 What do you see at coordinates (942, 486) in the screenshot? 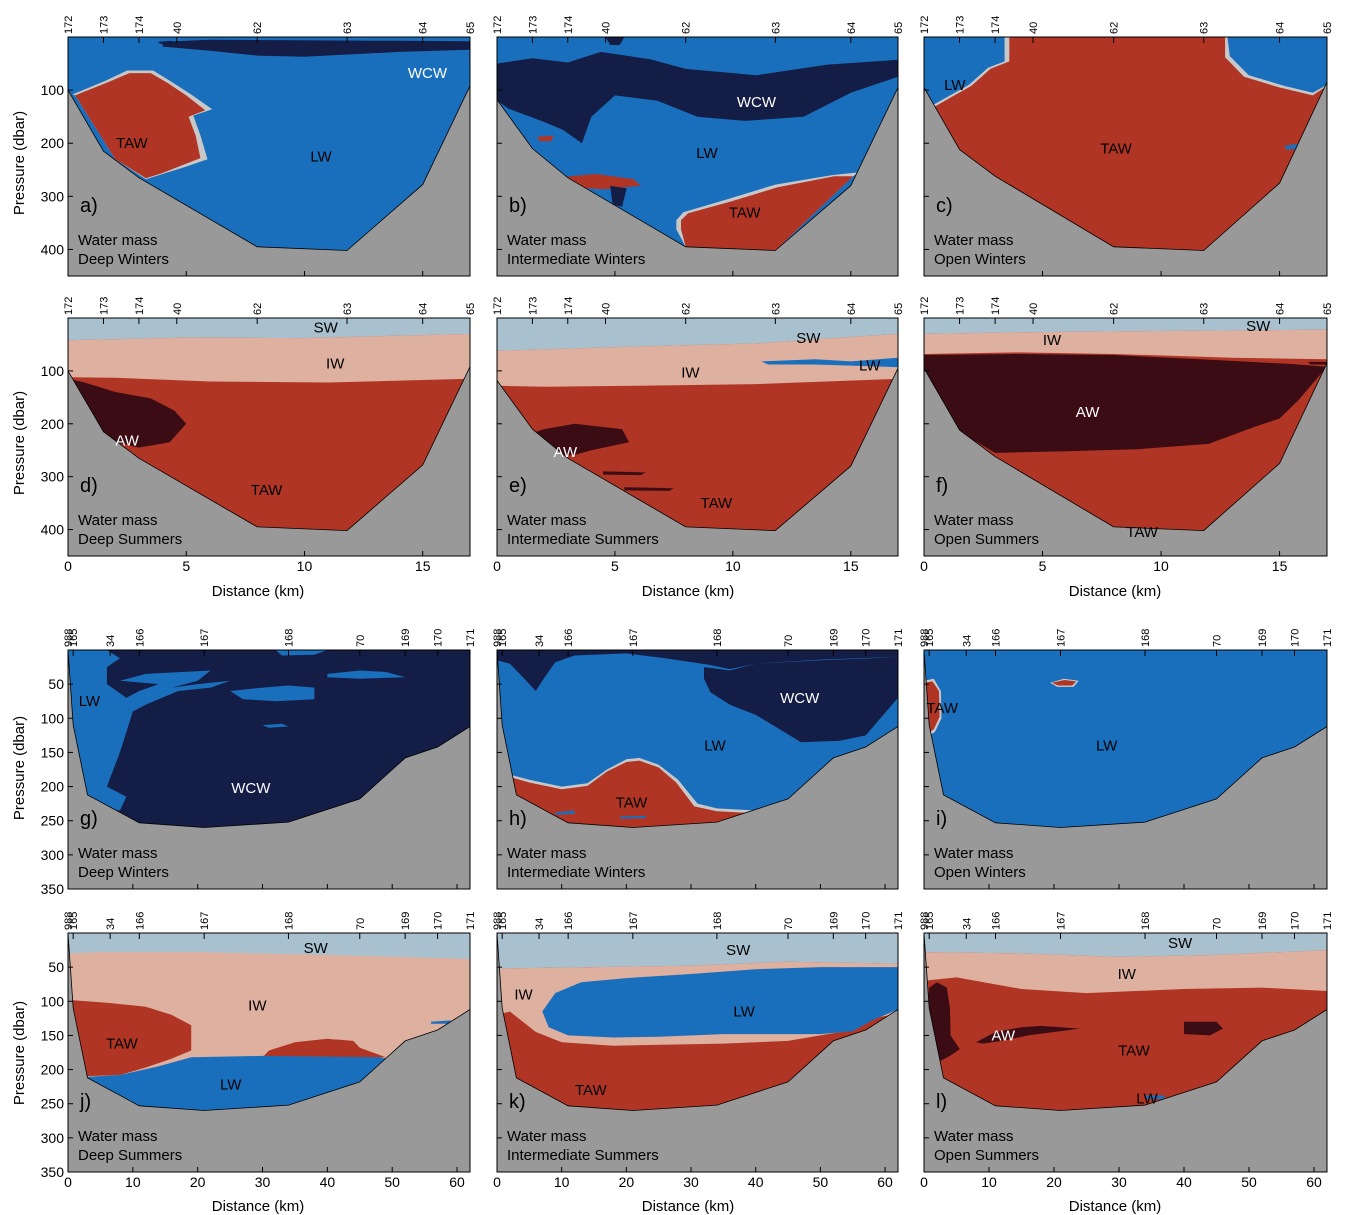
I see `panel-letter: f)` at bounding box center [942, 486].